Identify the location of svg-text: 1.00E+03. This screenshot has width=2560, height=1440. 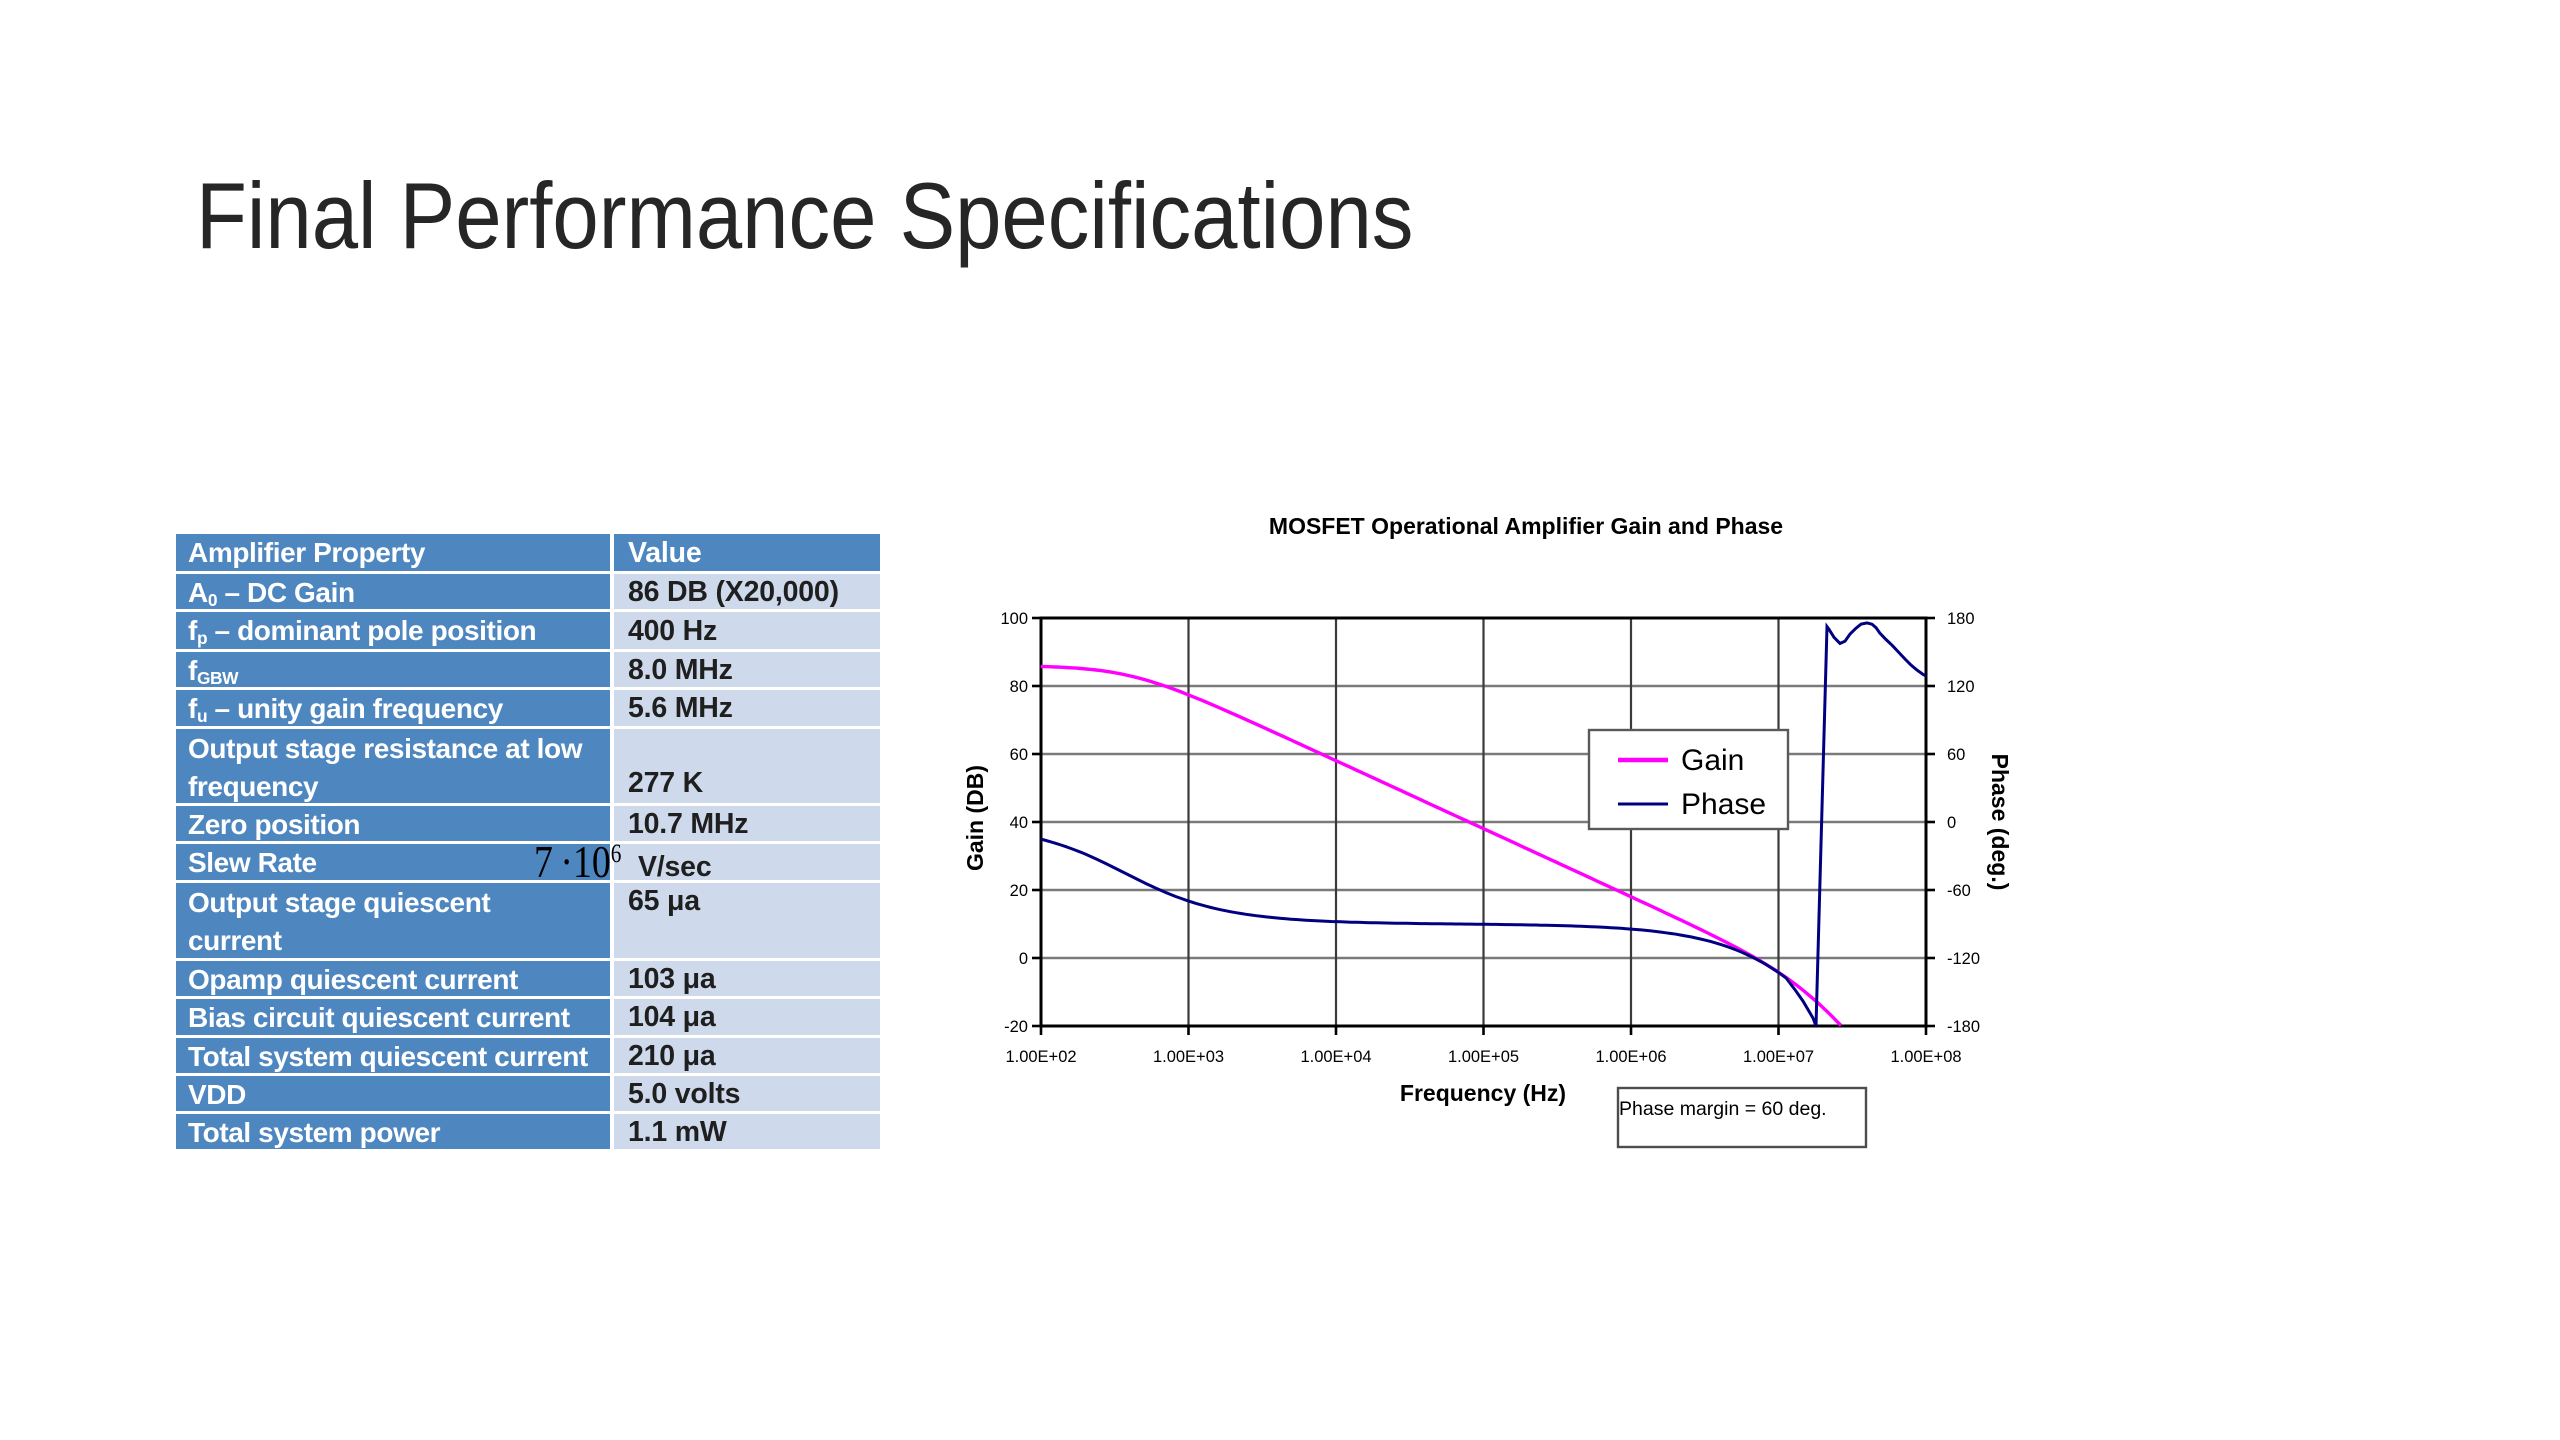
(1188, 1057).